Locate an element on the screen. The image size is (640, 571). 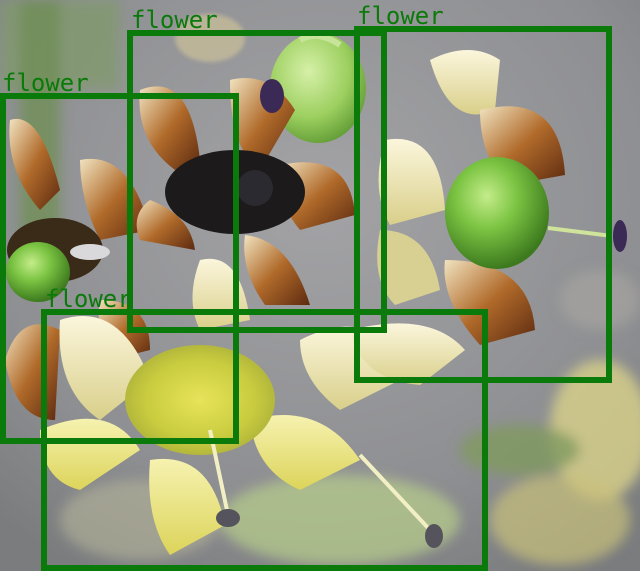
detection-label-1: flower is located at coordinates (174, 20).